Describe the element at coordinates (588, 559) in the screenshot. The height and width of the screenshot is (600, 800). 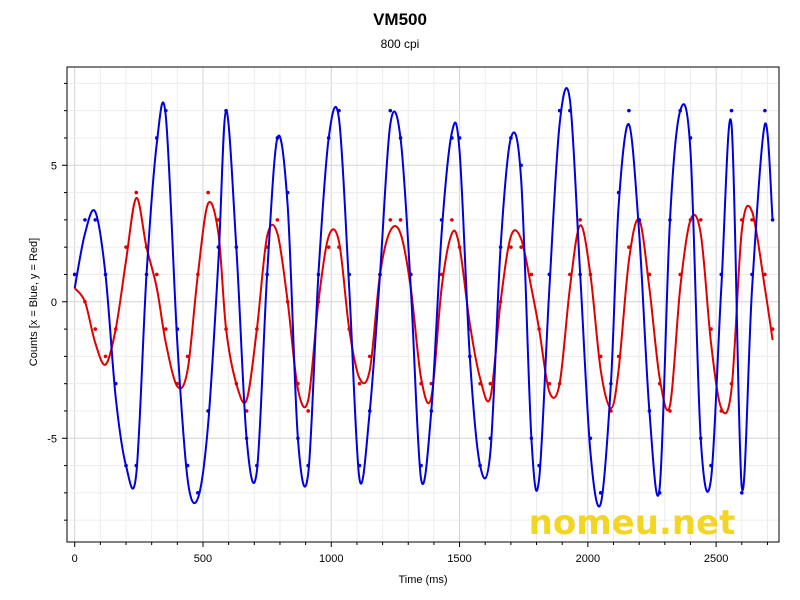
I see `x-tick-label: 2000` at that location.